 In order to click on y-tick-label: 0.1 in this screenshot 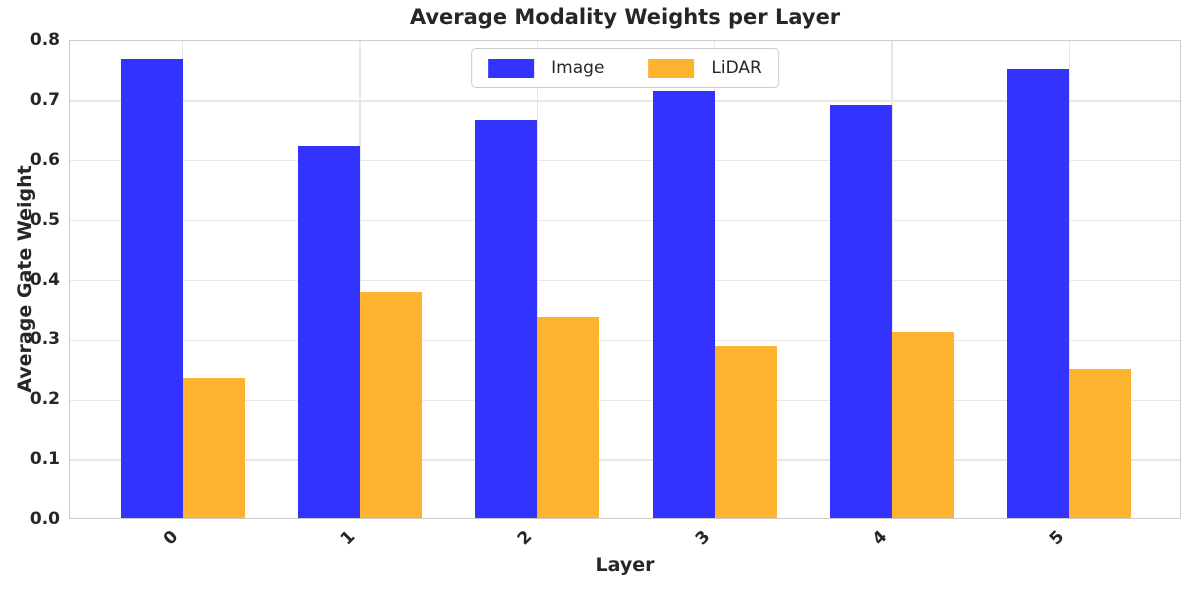, I will do `click(44, 459)`.